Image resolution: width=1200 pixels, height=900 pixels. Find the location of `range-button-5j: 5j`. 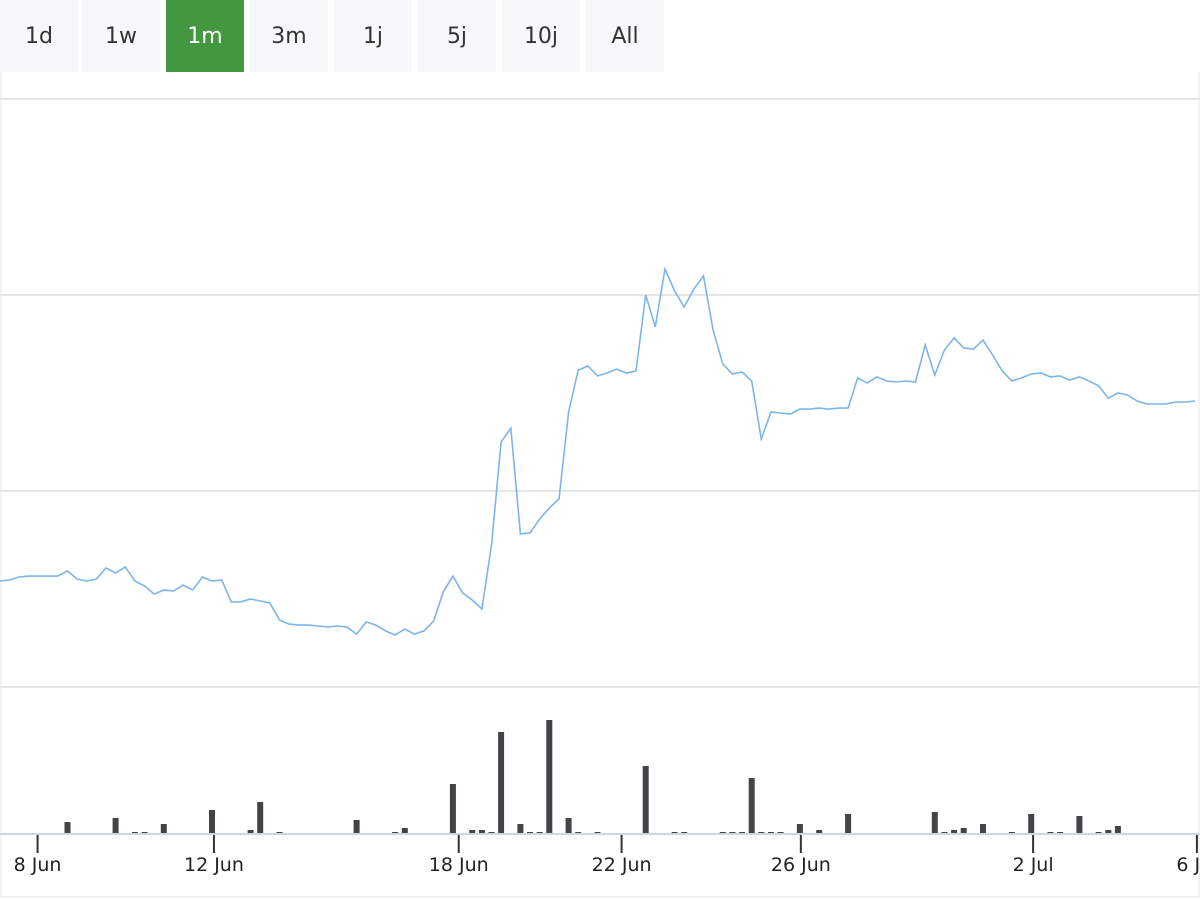

range-button-5j: 5j is located at coordinates (457, 36).